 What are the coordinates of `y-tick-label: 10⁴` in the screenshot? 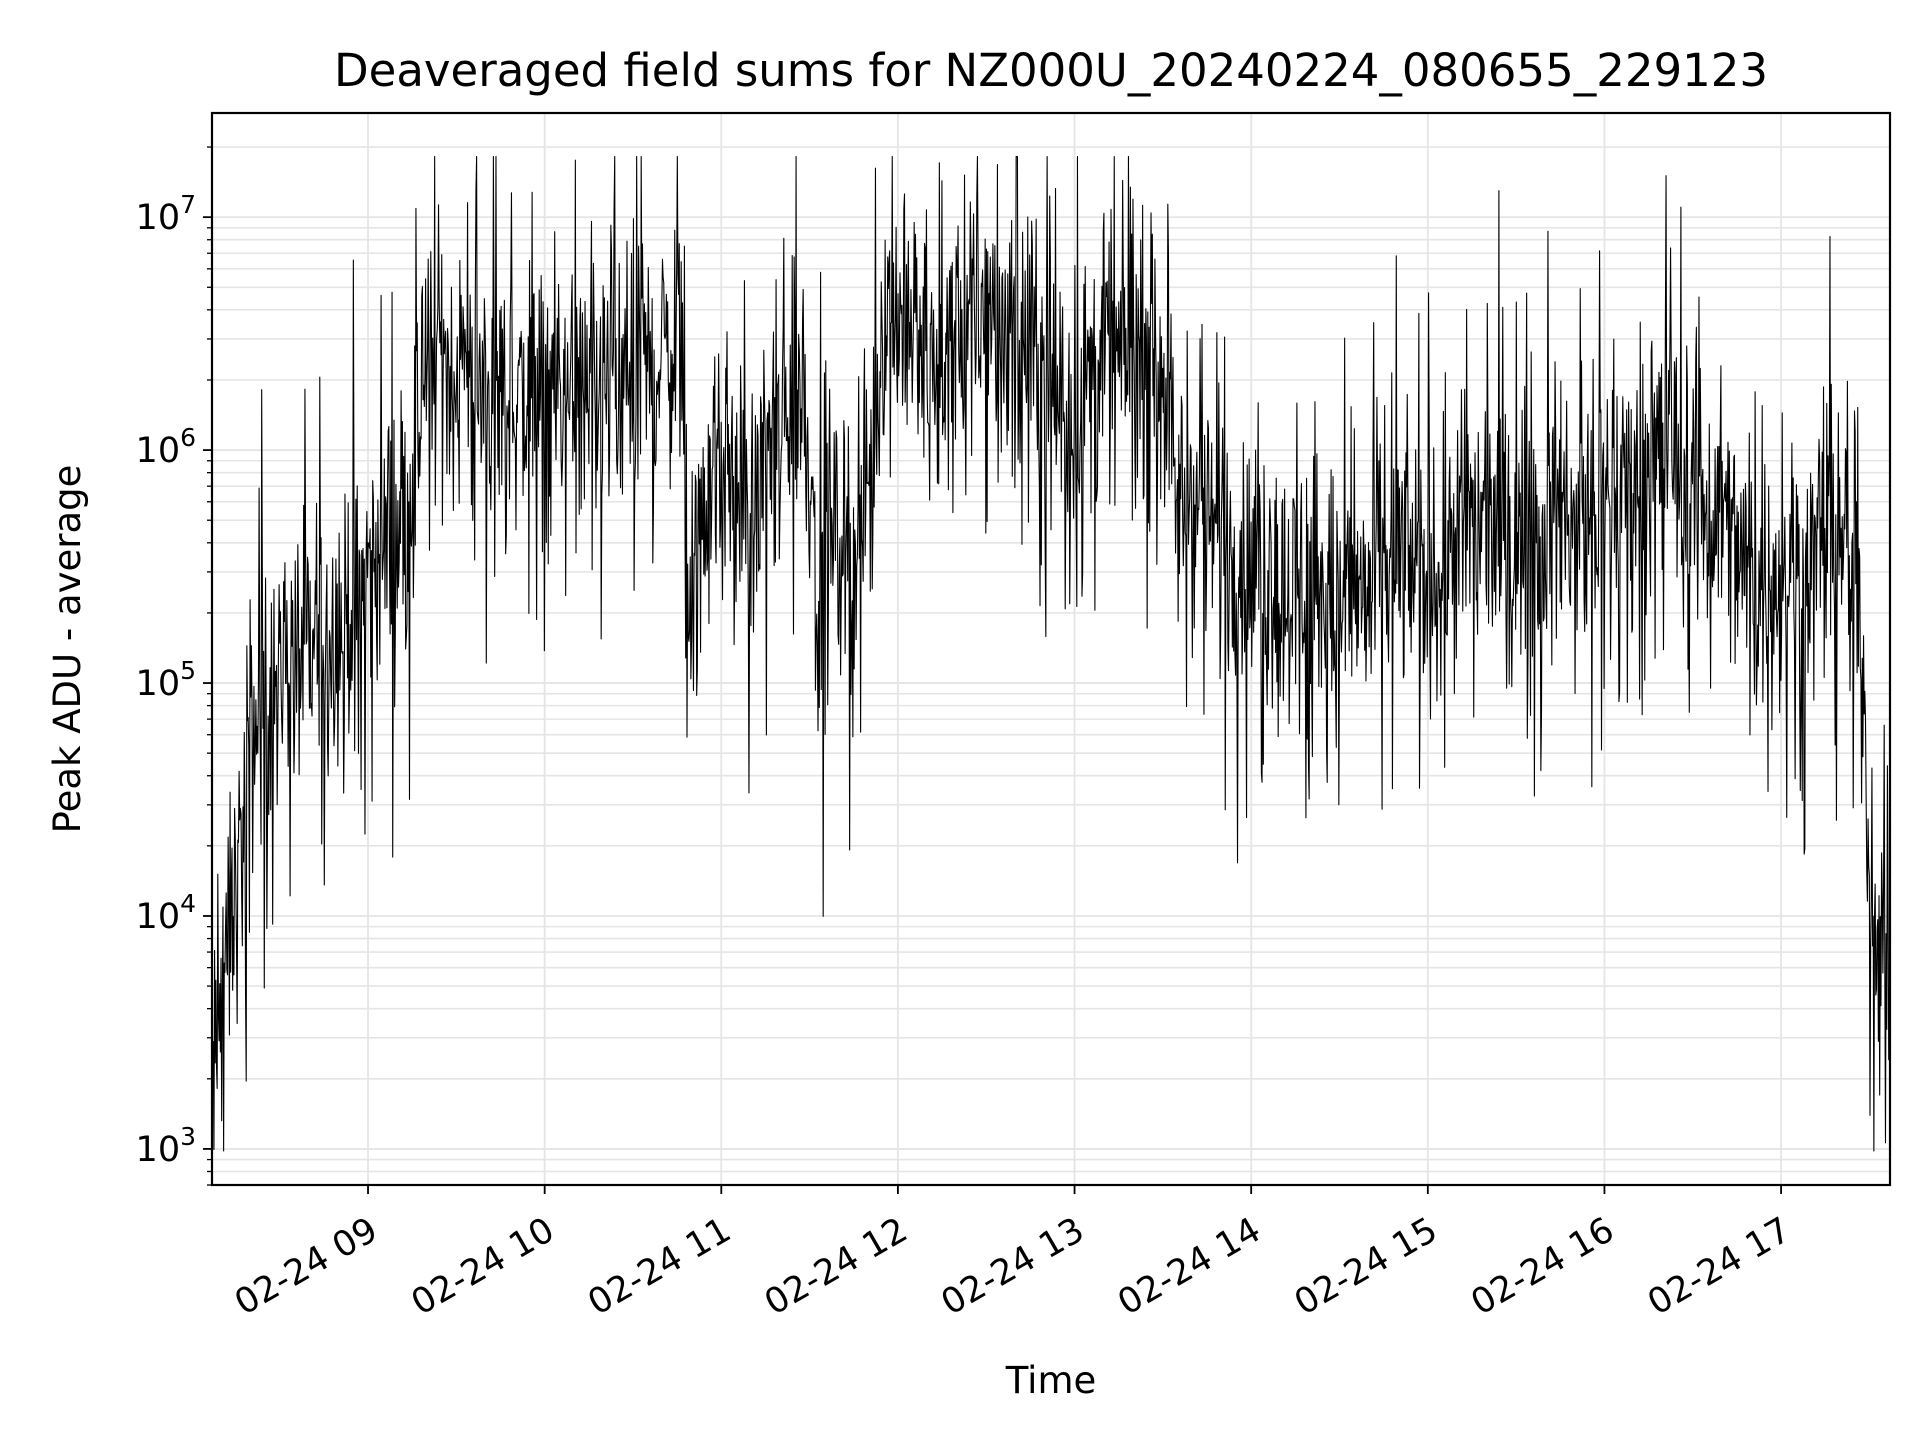 It's located at (166, 913).